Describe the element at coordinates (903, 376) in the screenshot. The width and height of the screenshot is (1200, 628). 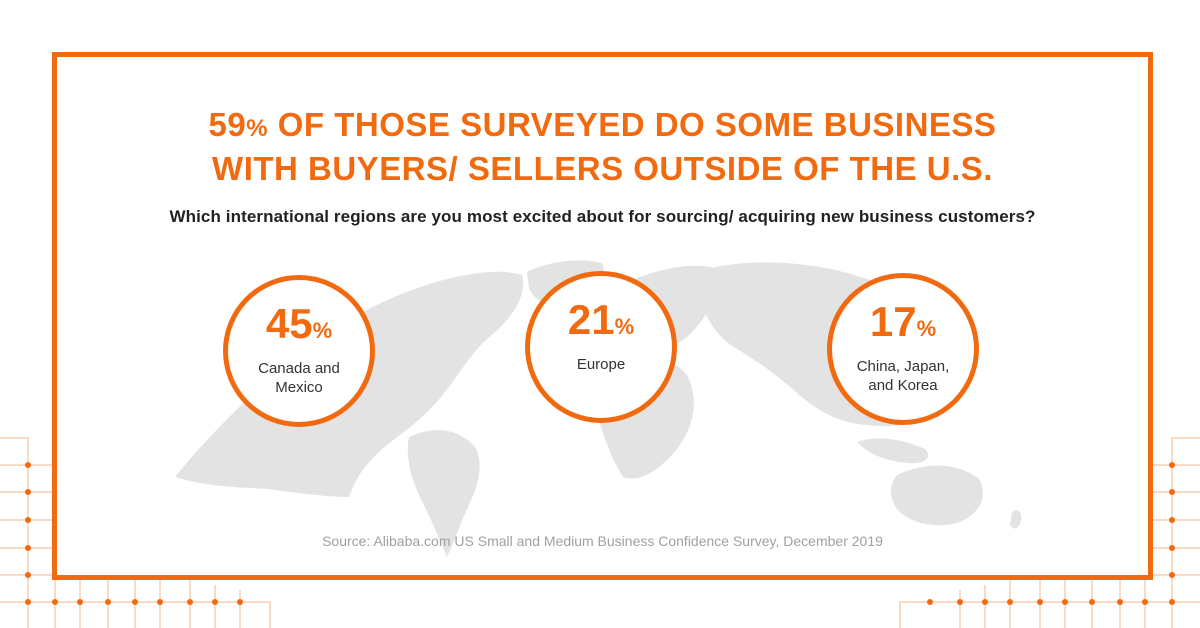
I see `stat-label: China, Japan, and Korea` at that location.